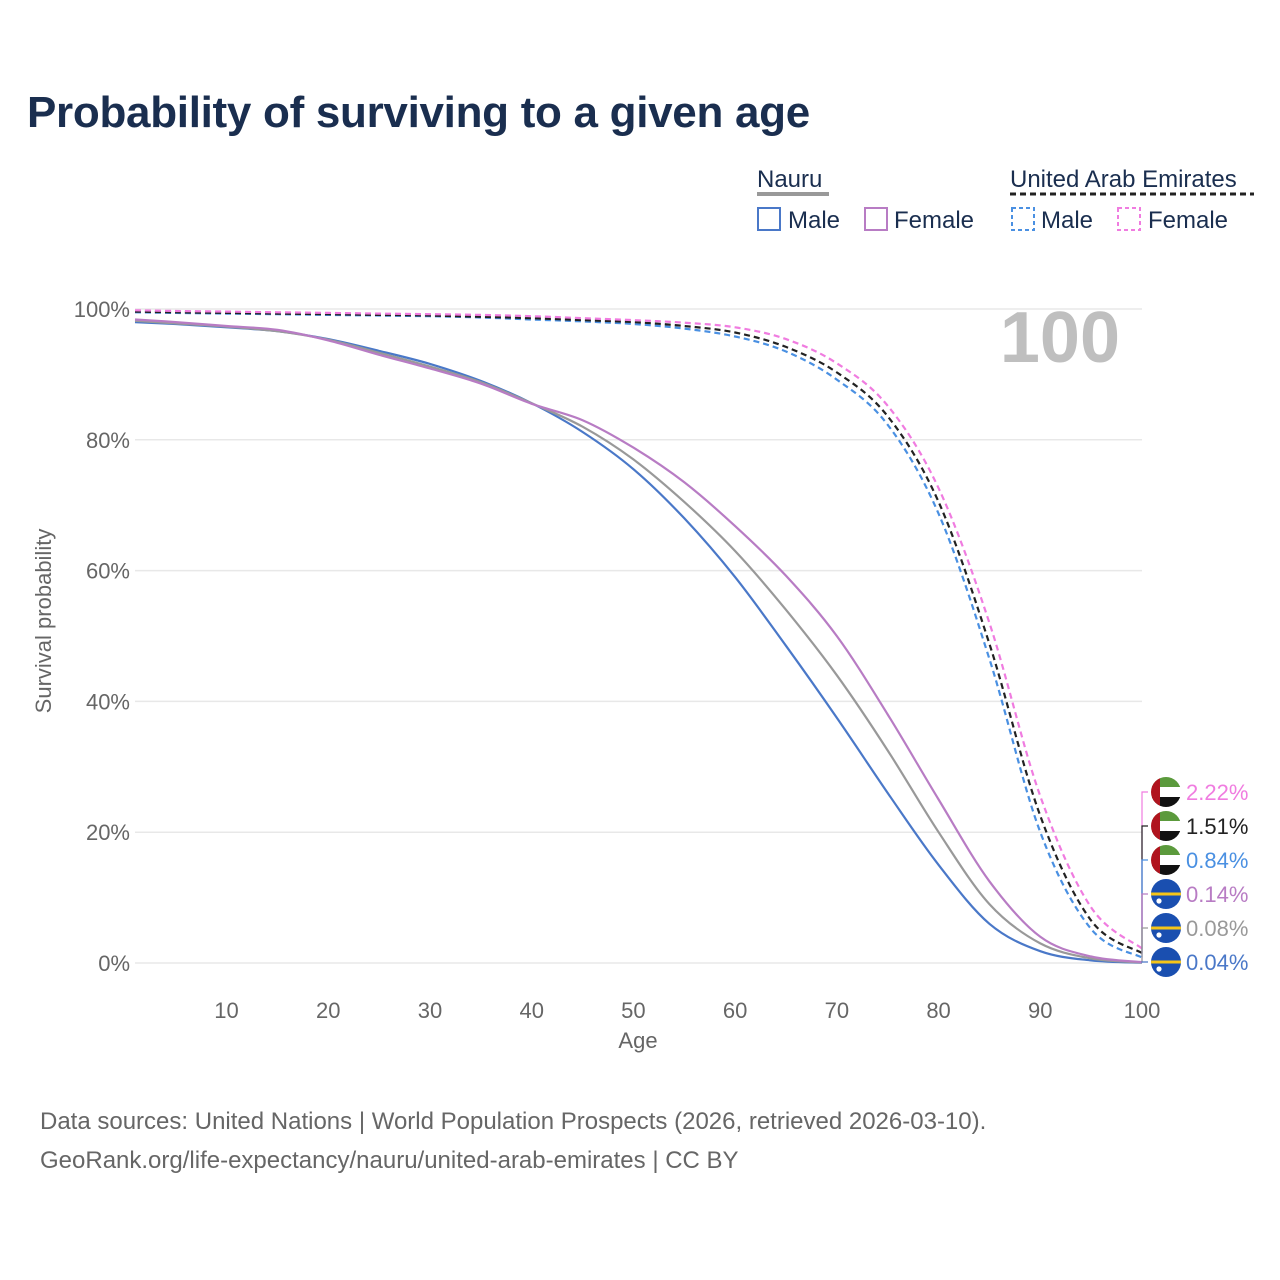 The height and width of the screenshot is (1280, 1280). Describe the element at coordinates (1067, 220) in the screenshot. I see `legend-label-uae-male: Male` at that location.